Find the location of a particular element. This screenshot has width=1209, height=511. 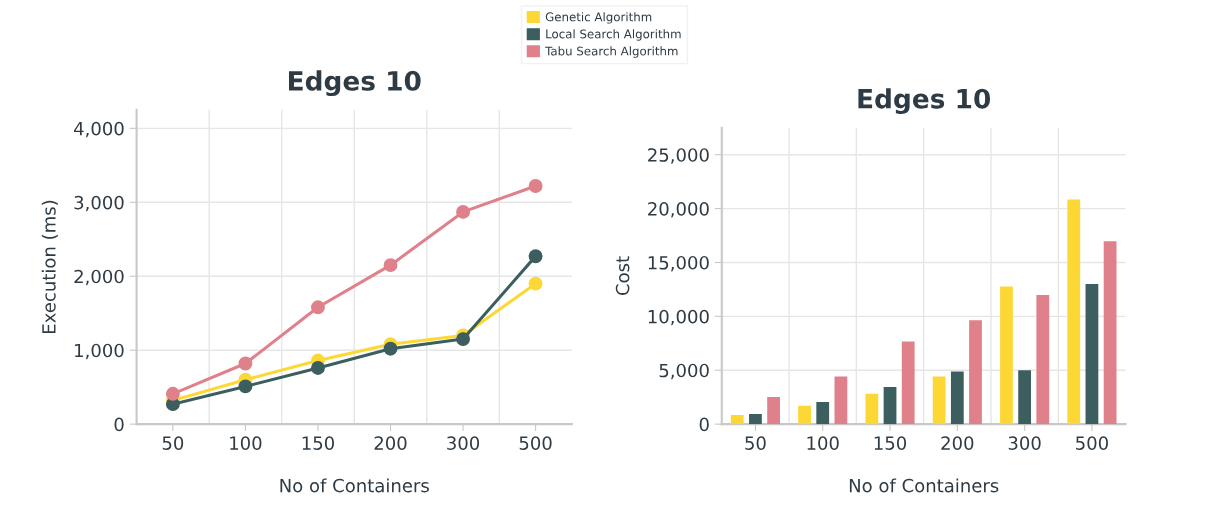

y-tick-label: 4,000 is located at coordinates (99, 129).